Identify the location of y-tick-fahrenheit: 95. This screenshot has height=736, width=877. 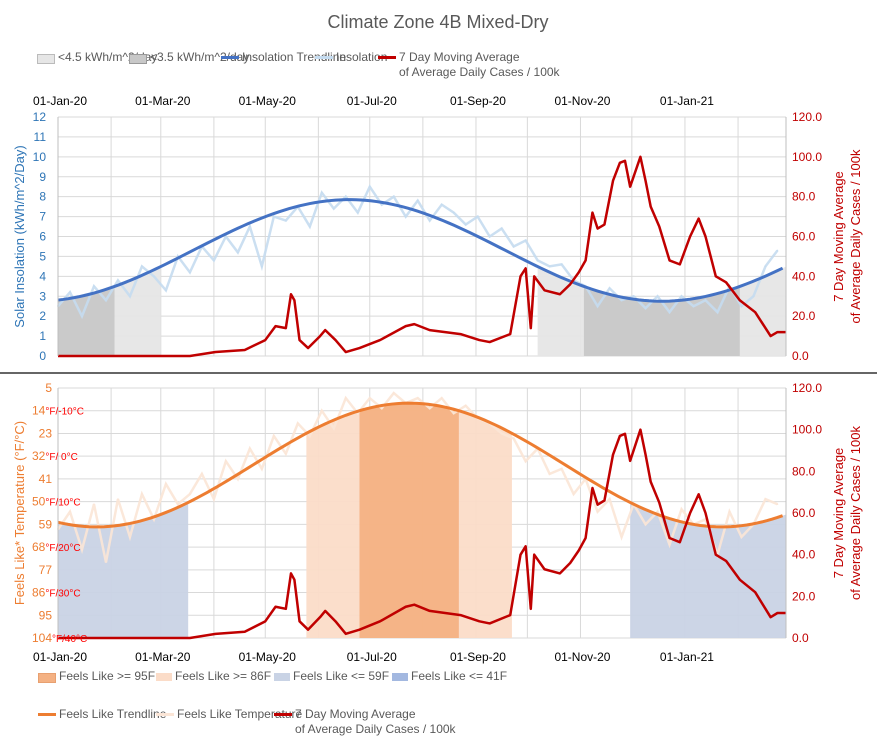
(46, 615).